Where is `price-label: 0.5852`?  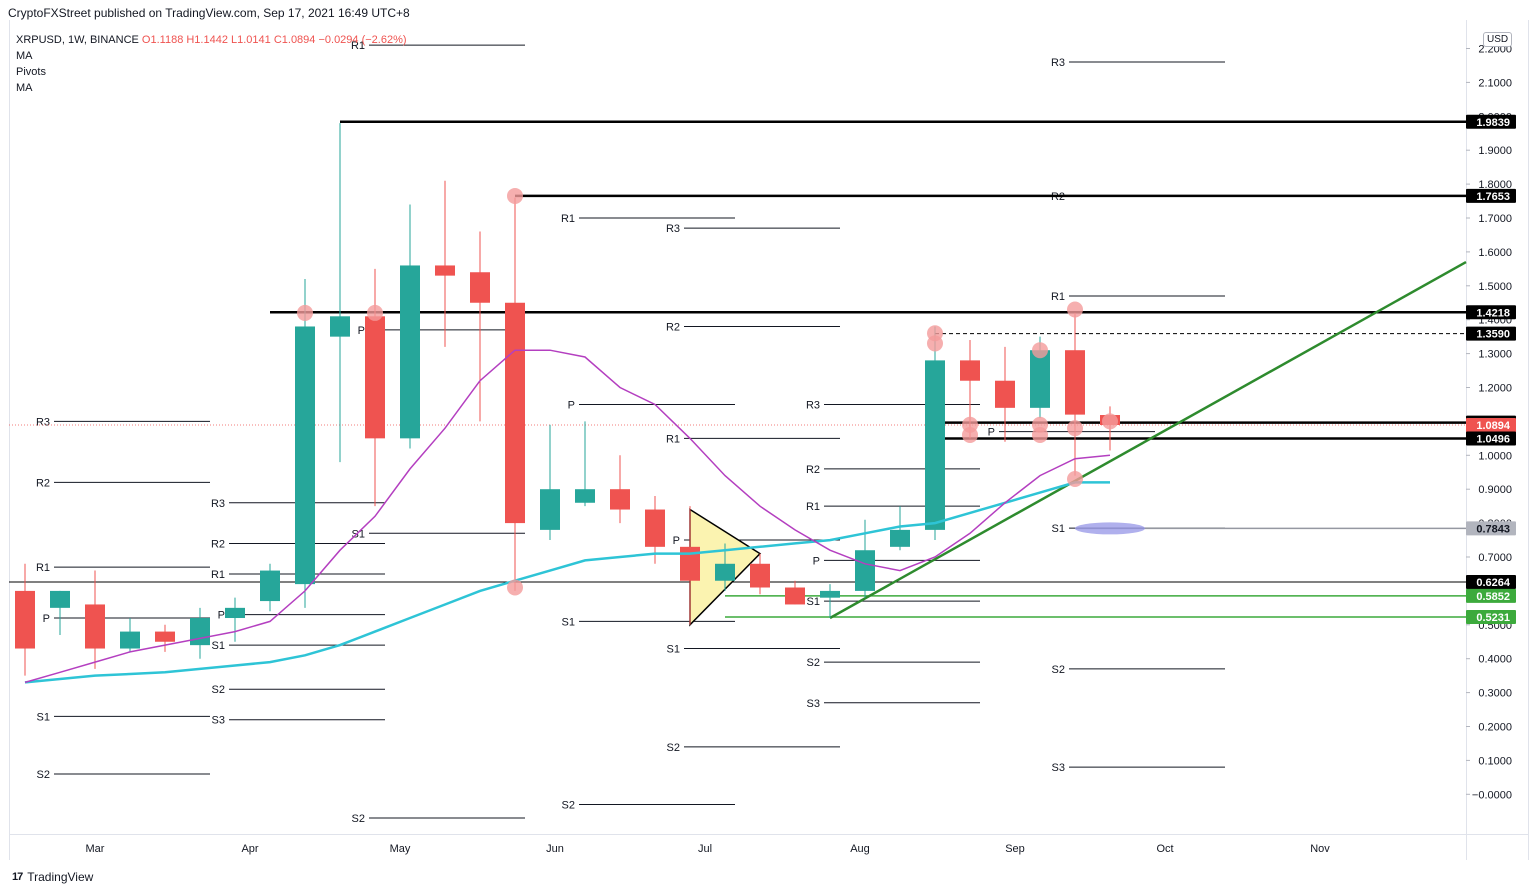
price-label: 0.5852 is located at coordinates (1493, 597).